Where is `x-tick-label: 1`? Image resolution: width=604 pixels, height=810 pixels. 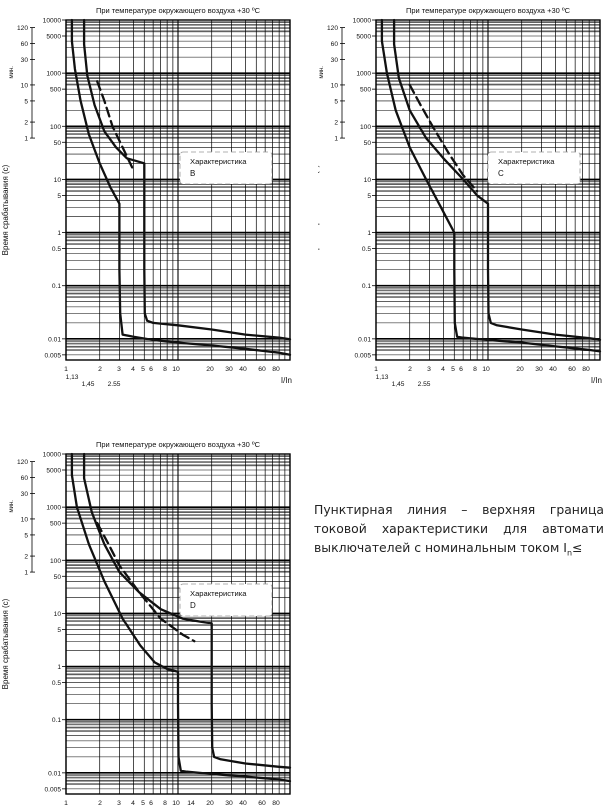 x-tick-label: 1 is located at coordinates (66, 803).